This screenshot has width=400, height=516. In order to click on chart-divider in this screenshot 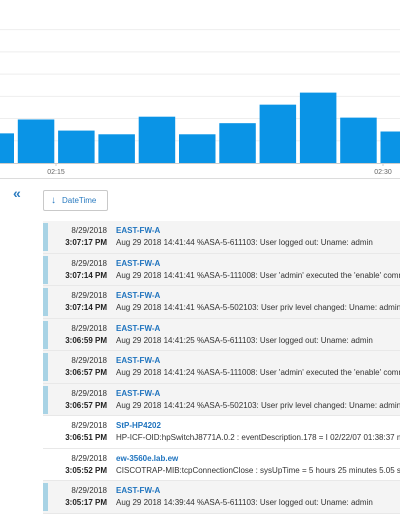, I will do `click(200, 178)`.